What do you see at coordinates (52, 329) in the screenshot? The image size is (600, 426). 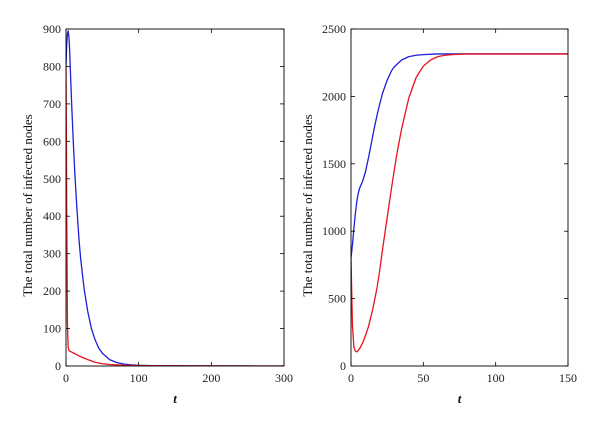 I see `y-tick-label: 100` at bounding box center [52, 329].